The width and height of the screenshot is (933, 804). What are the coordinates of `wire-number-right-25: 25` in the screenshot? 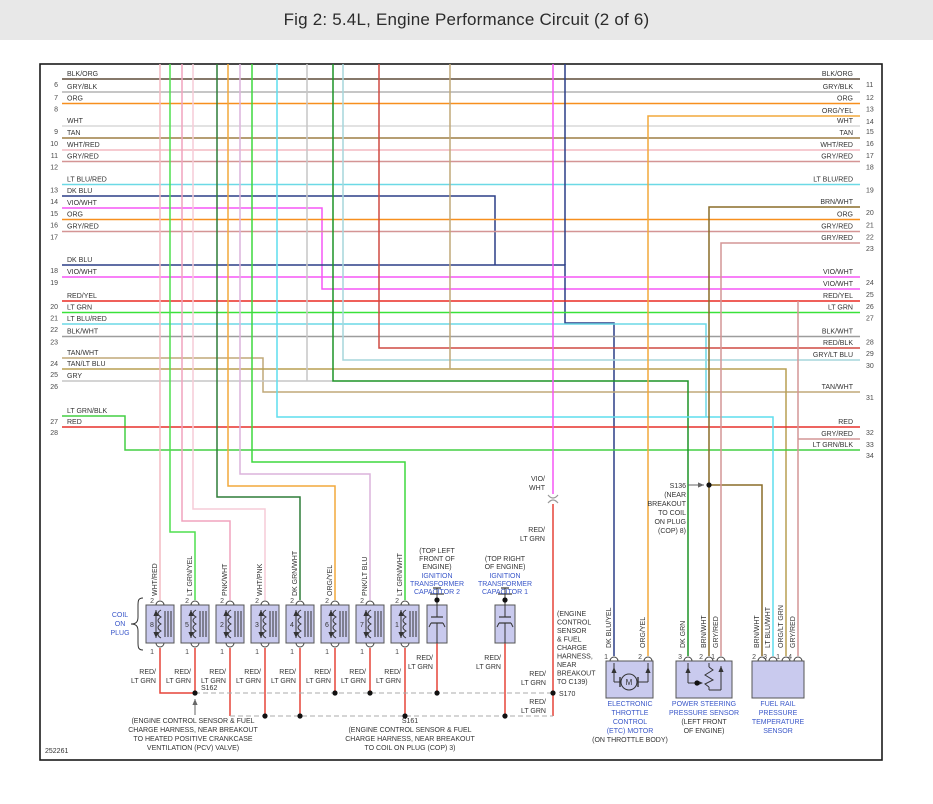 It's located at (870, 295).